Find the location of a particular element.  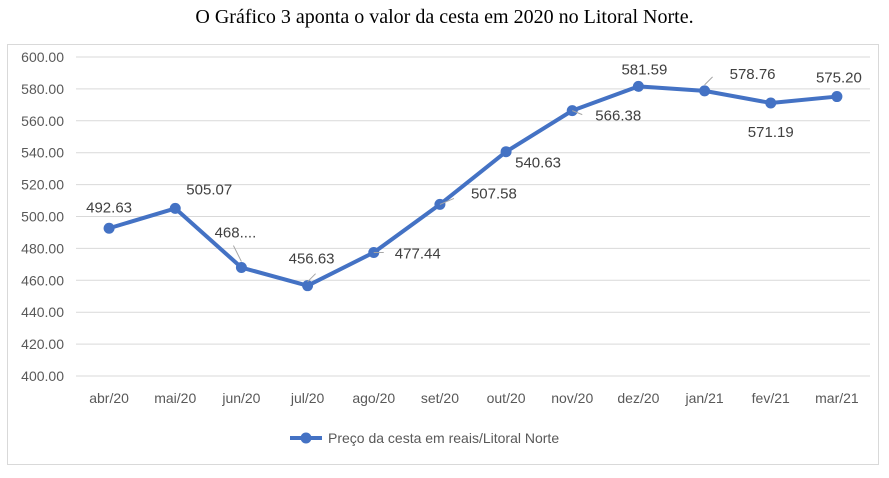

y-tick-label: 400.00 is located at coordinates (42, 376).